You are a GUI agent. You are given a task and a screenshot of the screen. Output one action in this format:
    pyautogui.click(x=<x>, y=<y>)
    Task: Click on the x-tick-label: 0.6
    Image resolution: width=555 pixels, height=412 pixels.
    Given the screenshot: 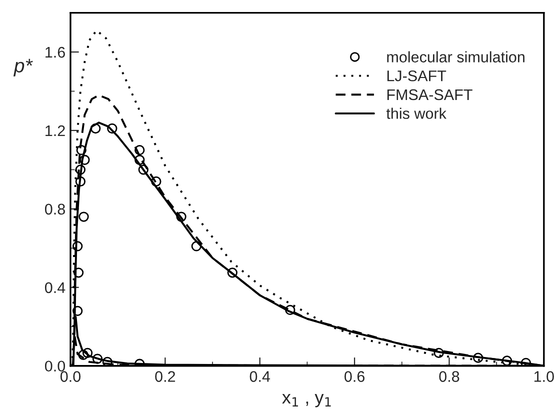 What is the action you would take?
    pyautogui.click(x=354, y=376)
    